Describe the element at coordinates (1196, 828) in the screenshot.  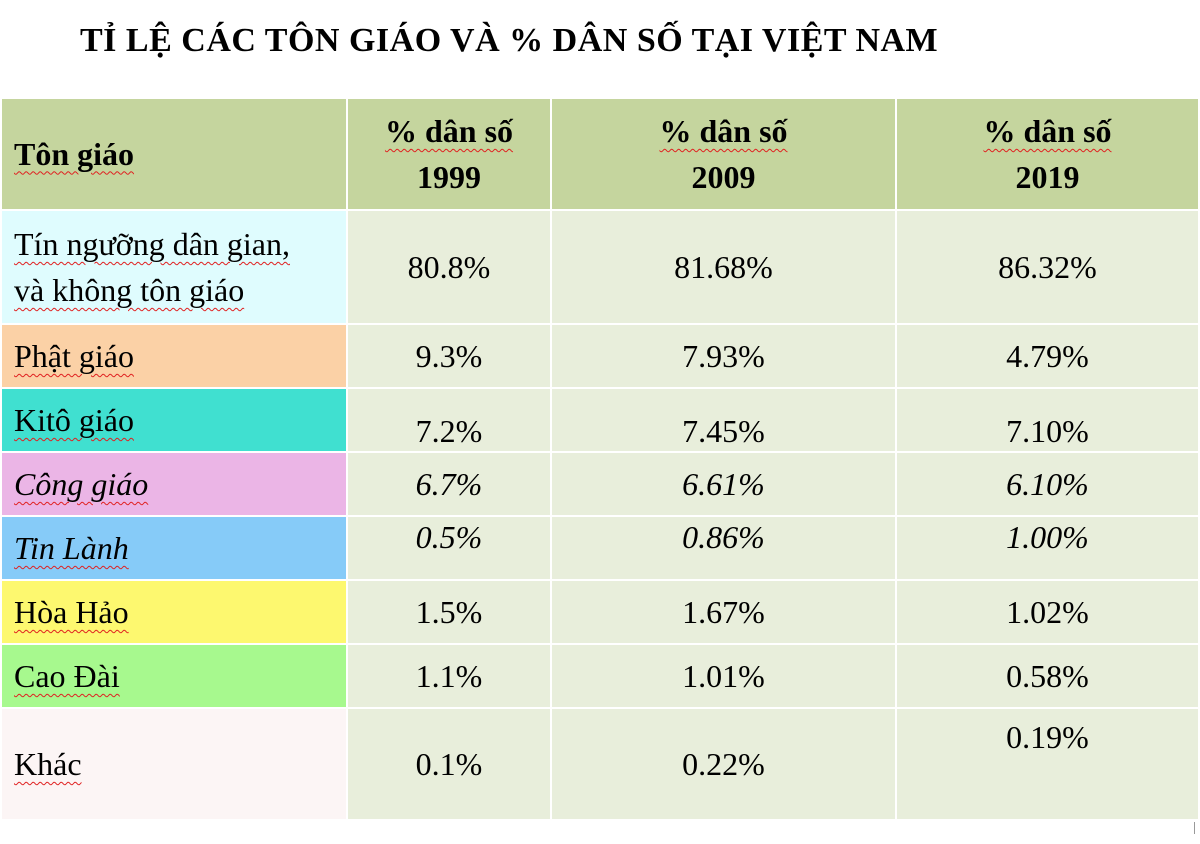
I see `corner-mark` at that location.